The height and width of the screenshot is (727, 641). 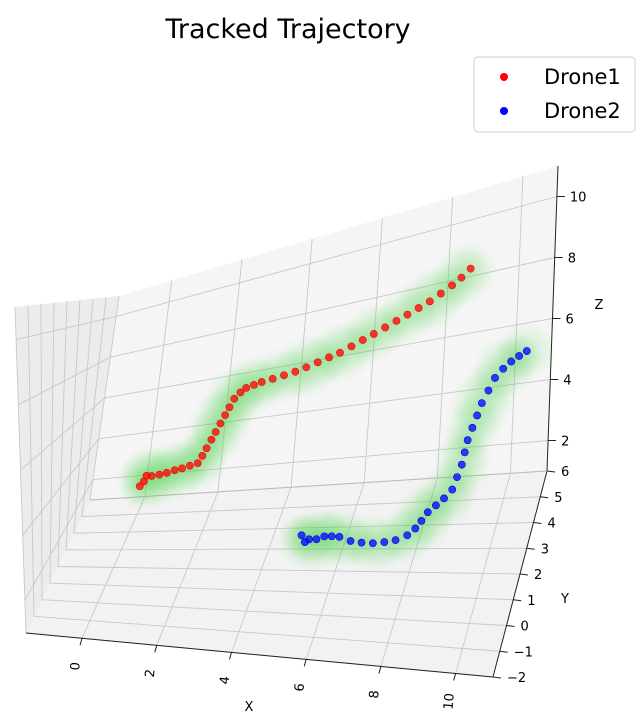 I want to click on y-axis-label: Y, so click(x=564, y=599).